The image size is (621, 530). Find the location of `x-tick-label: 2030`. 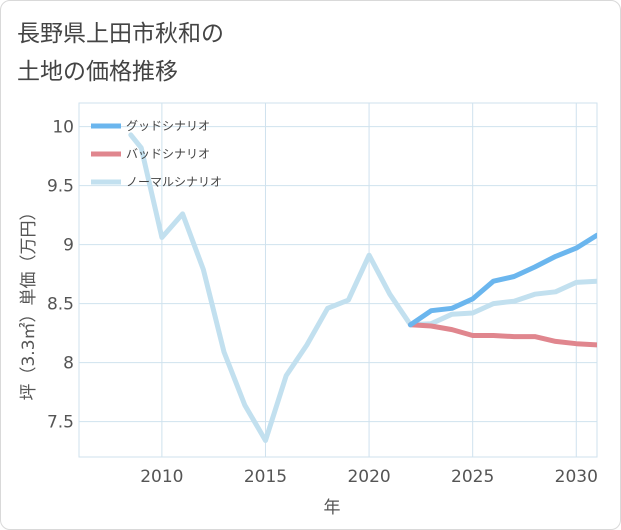

x-tick-label: 2030 is located at coordinates (576, 477).